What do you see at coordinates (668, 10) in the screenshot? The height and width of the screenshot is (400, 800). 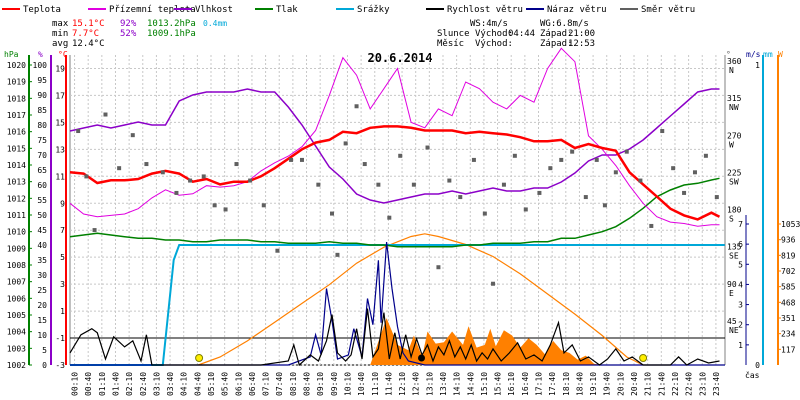 I see `legend-label-wind-direction: Směr větru` at bounding box center [668, 10].